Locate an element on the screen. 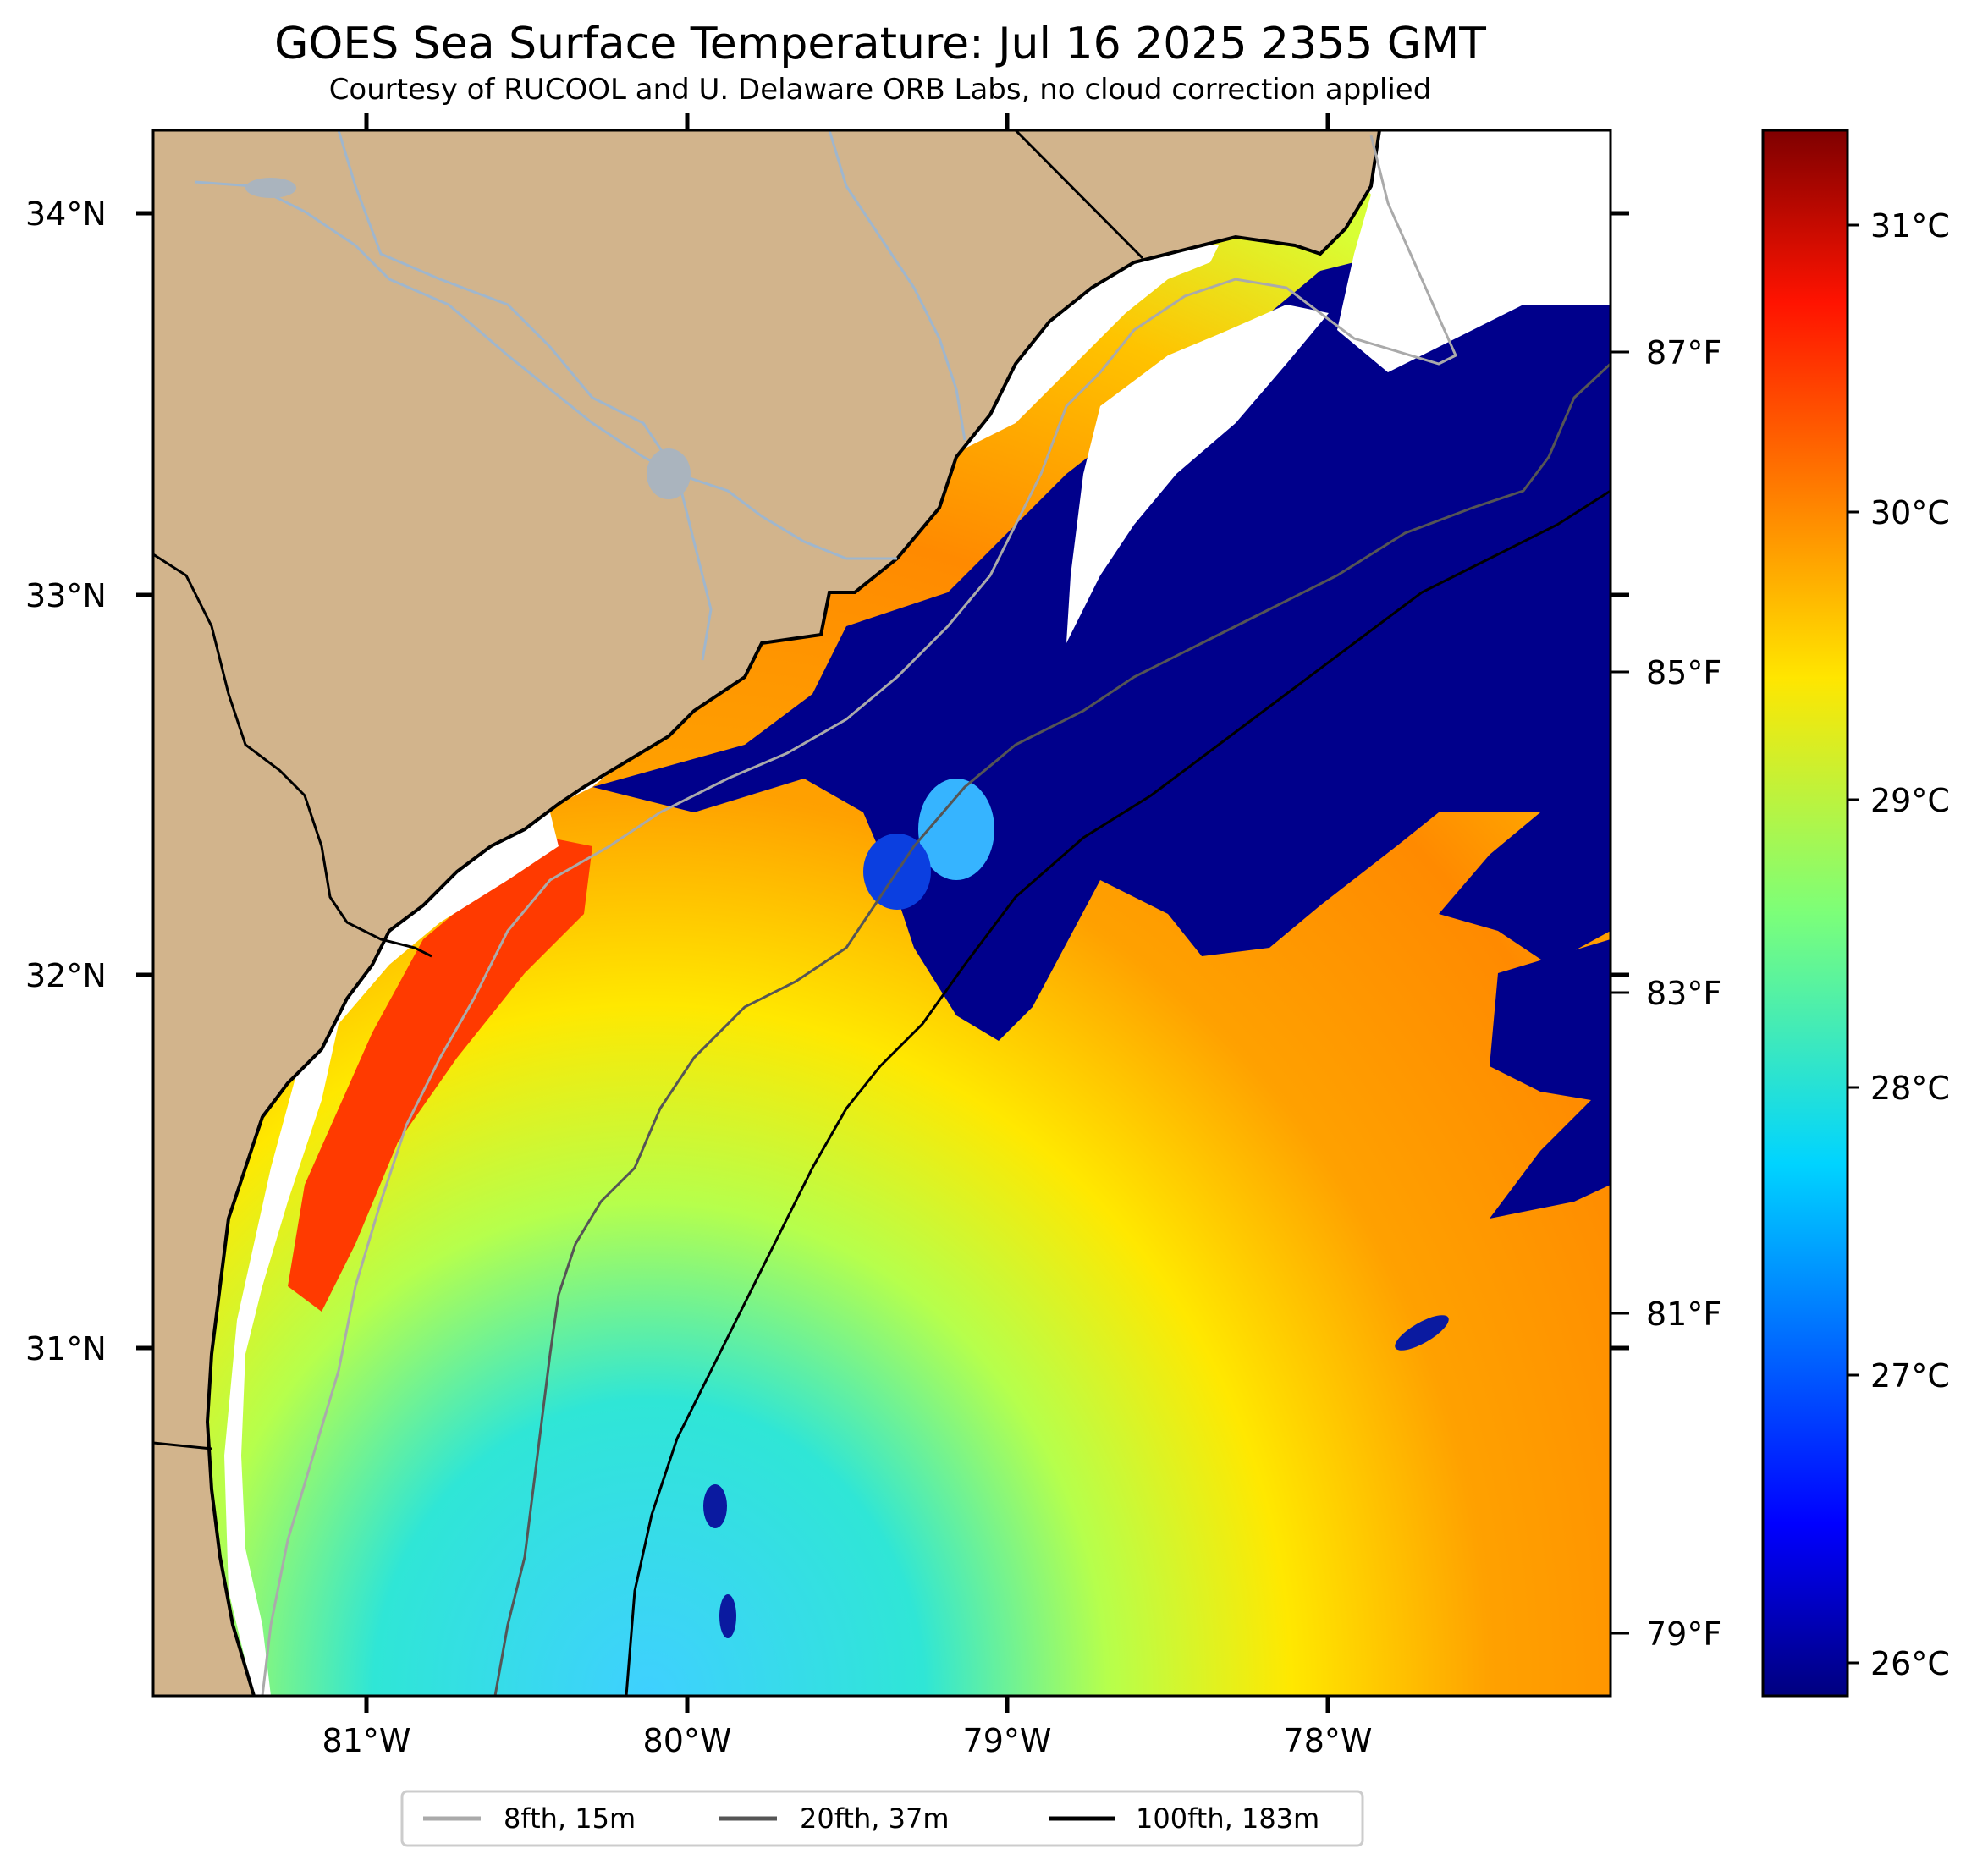  isobath-legend: 8fth, 15m 20fth, 37m 100fth, 183m is located at coordinates (882, 1819).